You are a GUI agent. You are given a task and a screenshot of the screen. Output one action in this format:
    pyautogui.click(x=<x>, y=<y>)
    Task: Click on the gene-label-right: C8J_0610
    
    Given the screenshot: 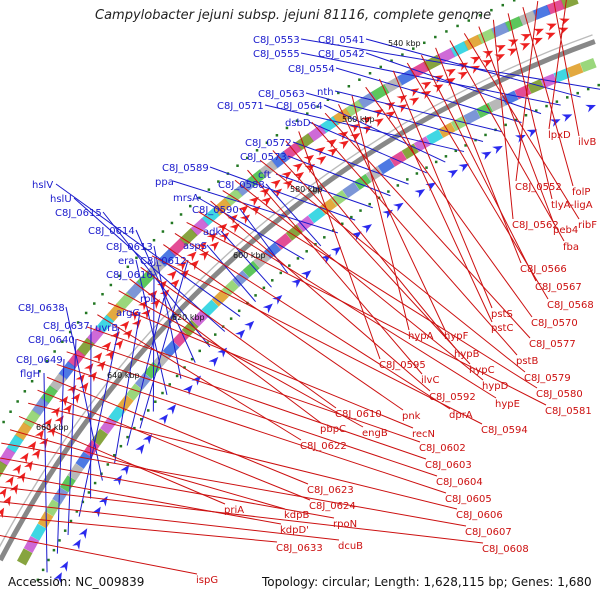 What is the action you would take?
    pyautogui.click(x=358, y=414)
    